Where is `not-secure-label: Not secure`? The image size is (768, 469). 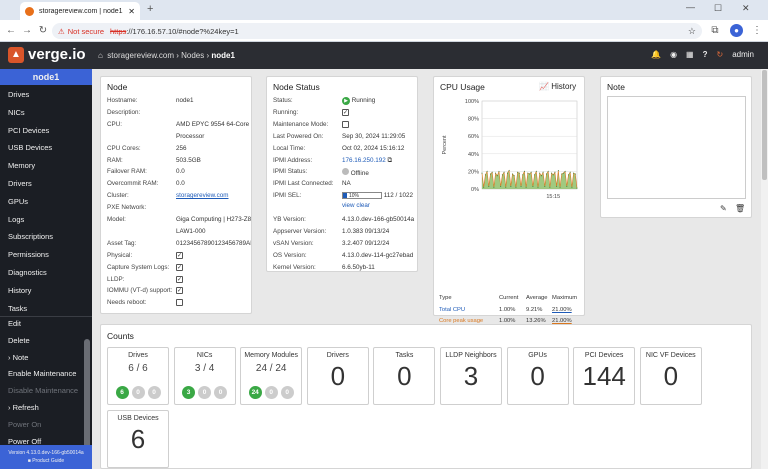 not-secure-label: Not secure is located at coordinates (86, 31).